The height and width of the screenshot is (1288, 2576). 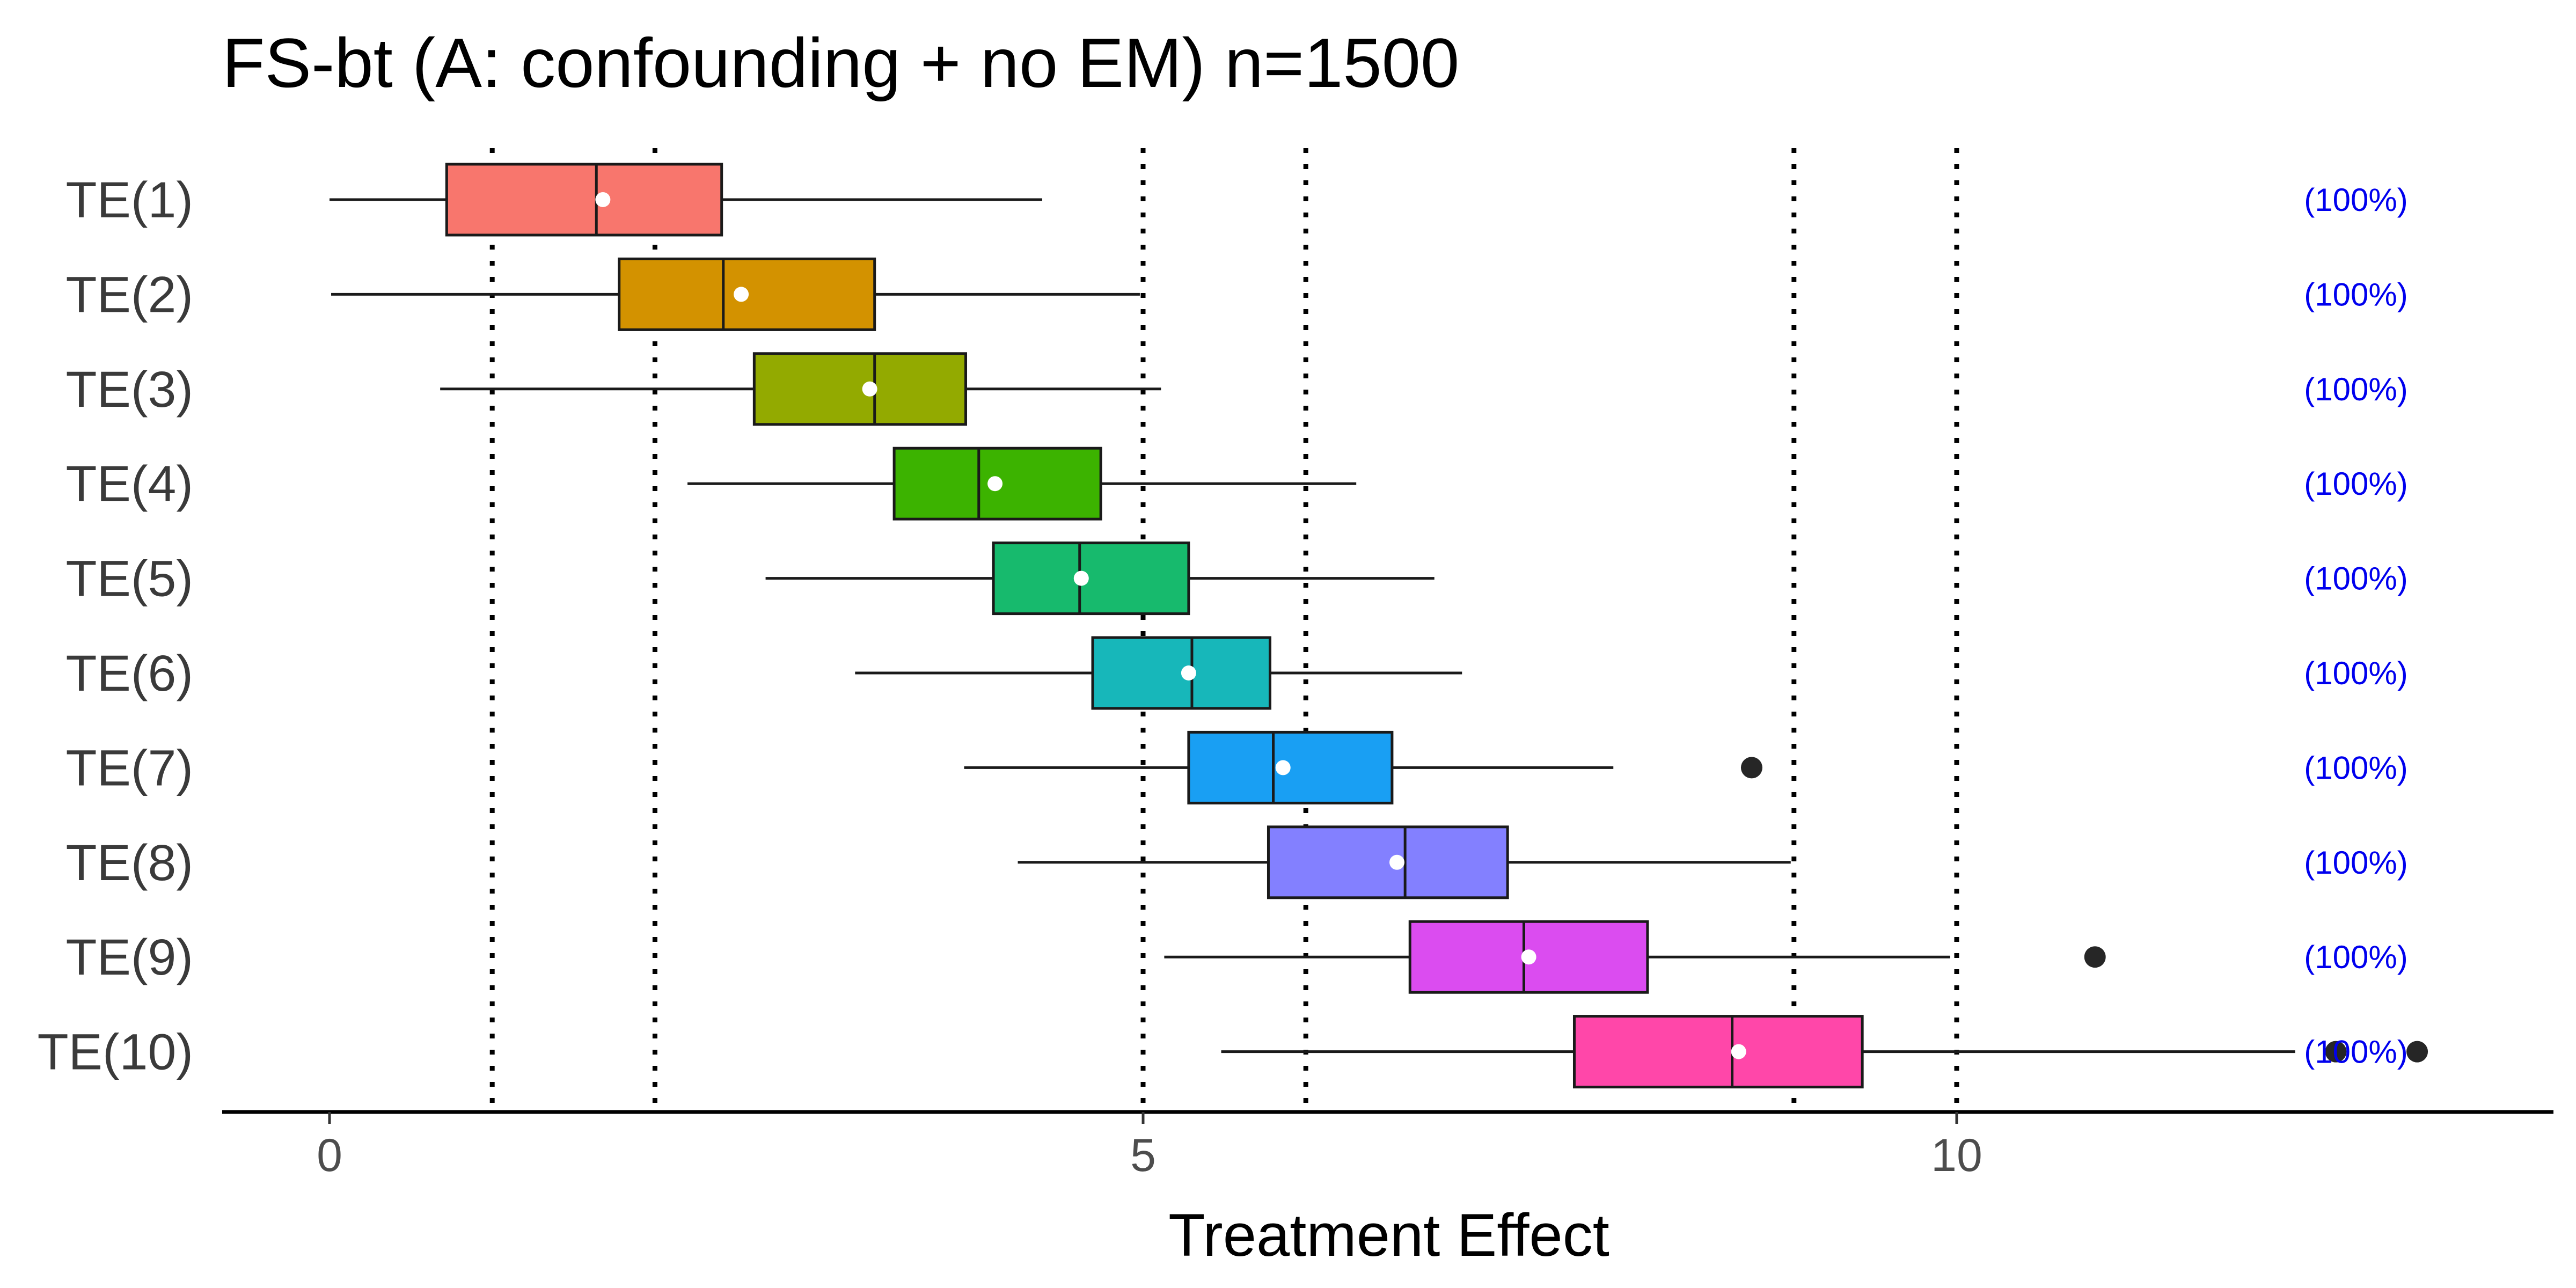 What do you see at coordinates (840, 63) in the screenshot?
I see `chart-title: FS-bt (A: confounding + no EM) n=1500` at bounding box center [840, 63].